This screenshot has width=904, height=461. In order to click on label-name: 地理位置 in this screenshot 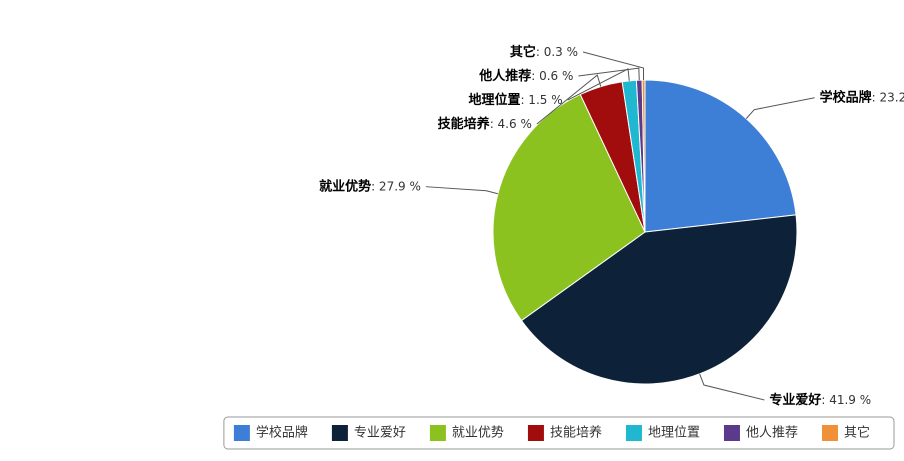, I will do `click(494, 100)`.